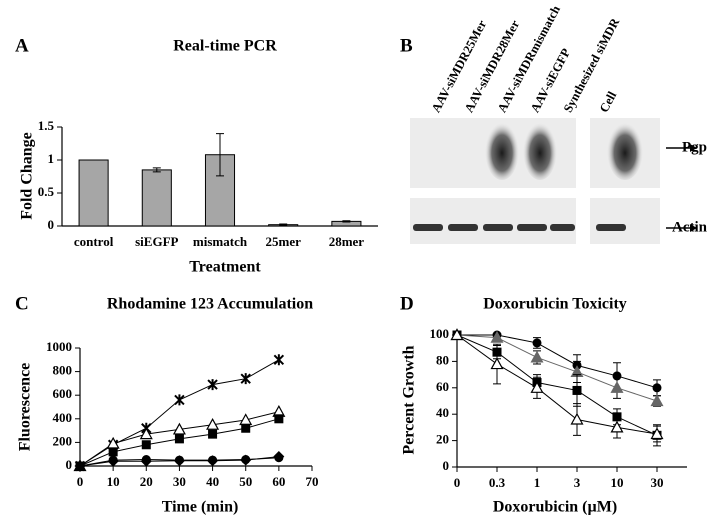  I want to click on y-tick-label: 20, so click(442, 439).